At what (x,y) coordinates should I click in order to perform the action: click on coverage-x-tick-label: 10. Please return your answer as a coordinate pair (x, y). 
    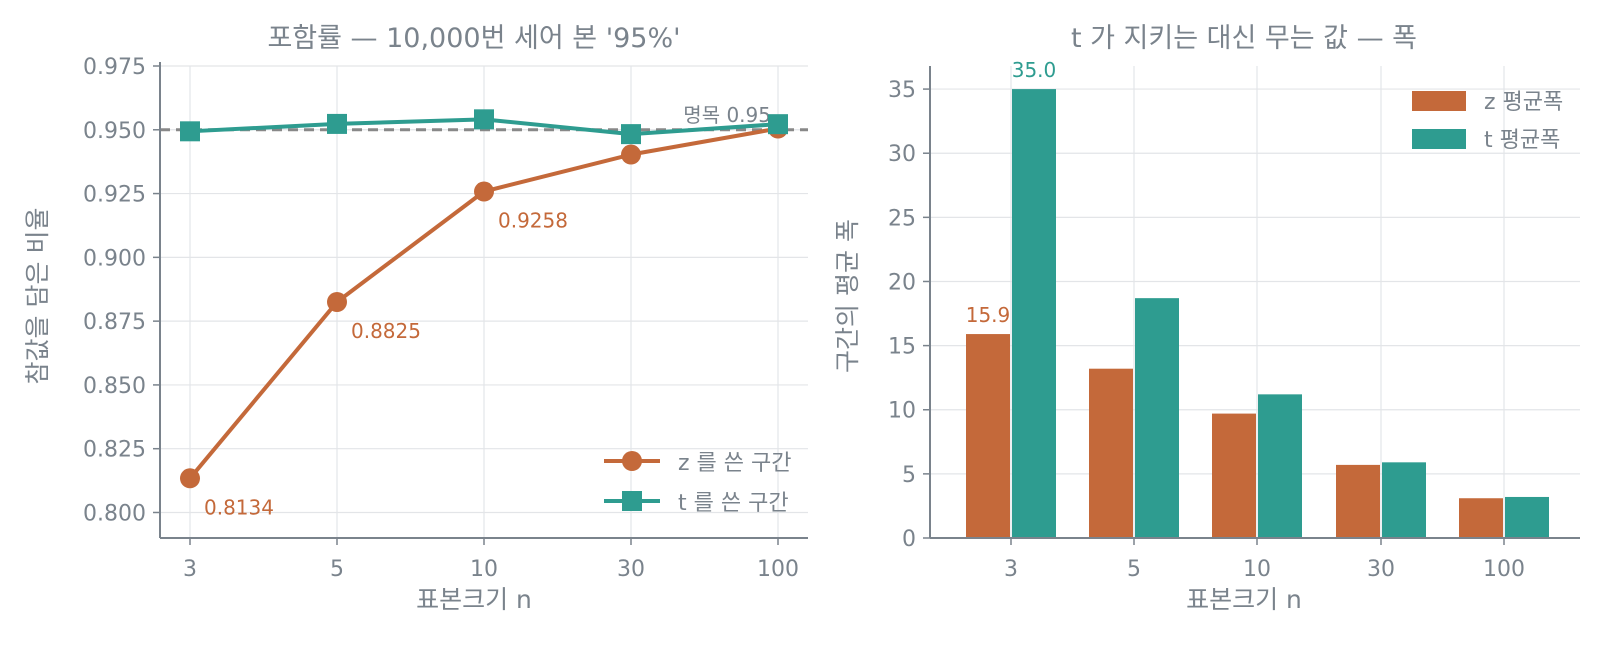
    Looking at the image, I should click on (484, 569).